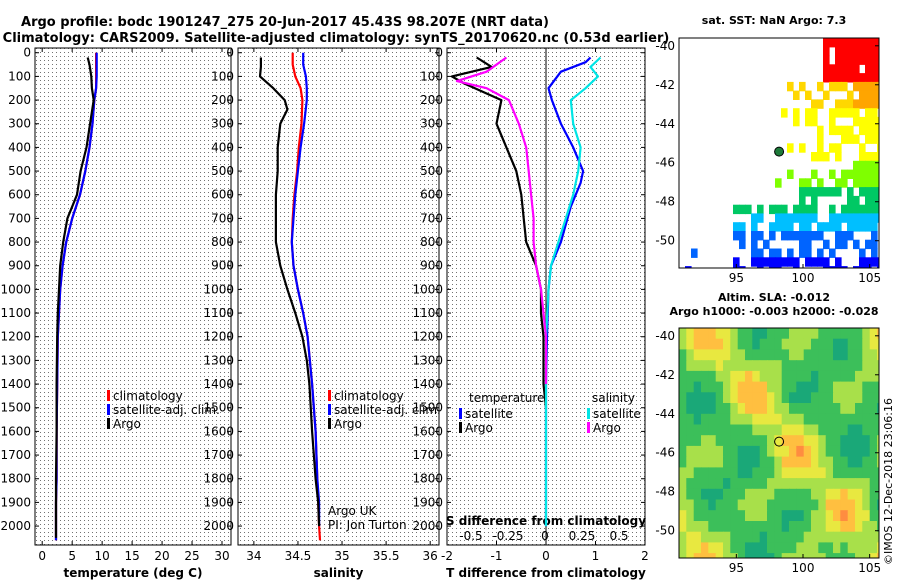  What do you see at coordinates (507, 536) in the screenshot?
I see `top-x-tick-label: -0.25` at bounding box center [507, 536].